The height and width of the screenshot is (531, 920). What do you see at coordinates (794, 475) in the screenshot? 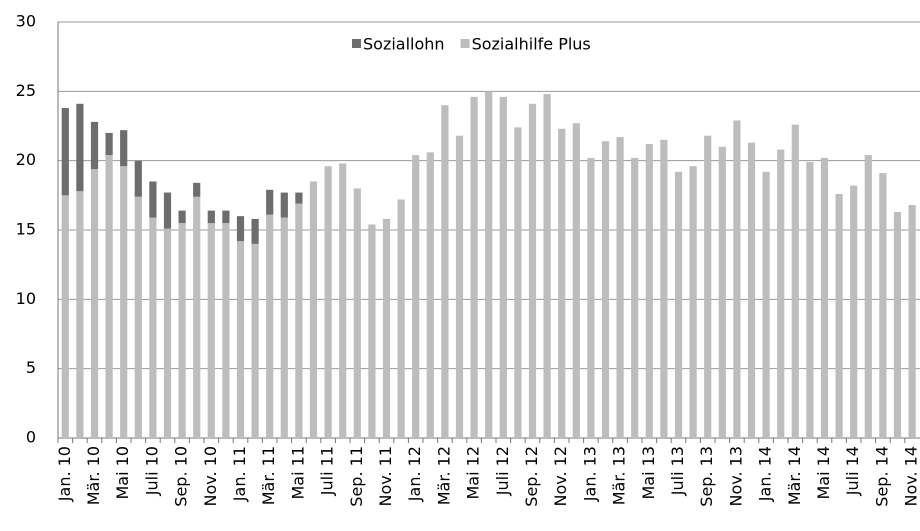
I see `x-tick-label: Mär. 14` at bounding box center [794, 475].